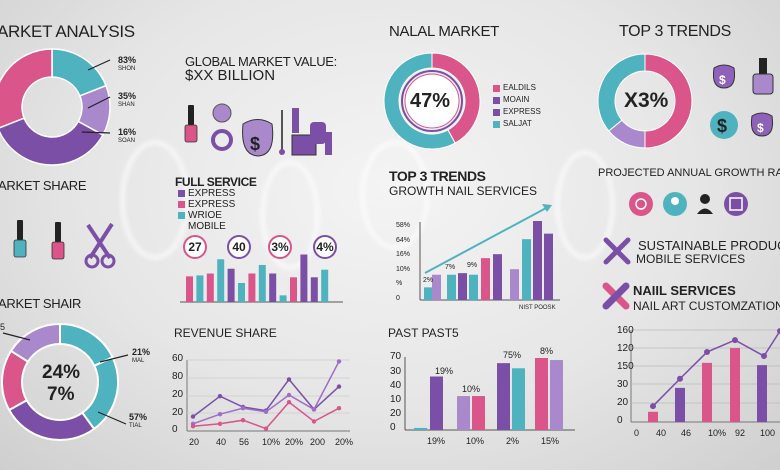 The height and width of the screenshot is (470, 780). What do you see at coordinates (675, 201) in the screenshot?
I see `user-icon` at bounding box center [675, 201].